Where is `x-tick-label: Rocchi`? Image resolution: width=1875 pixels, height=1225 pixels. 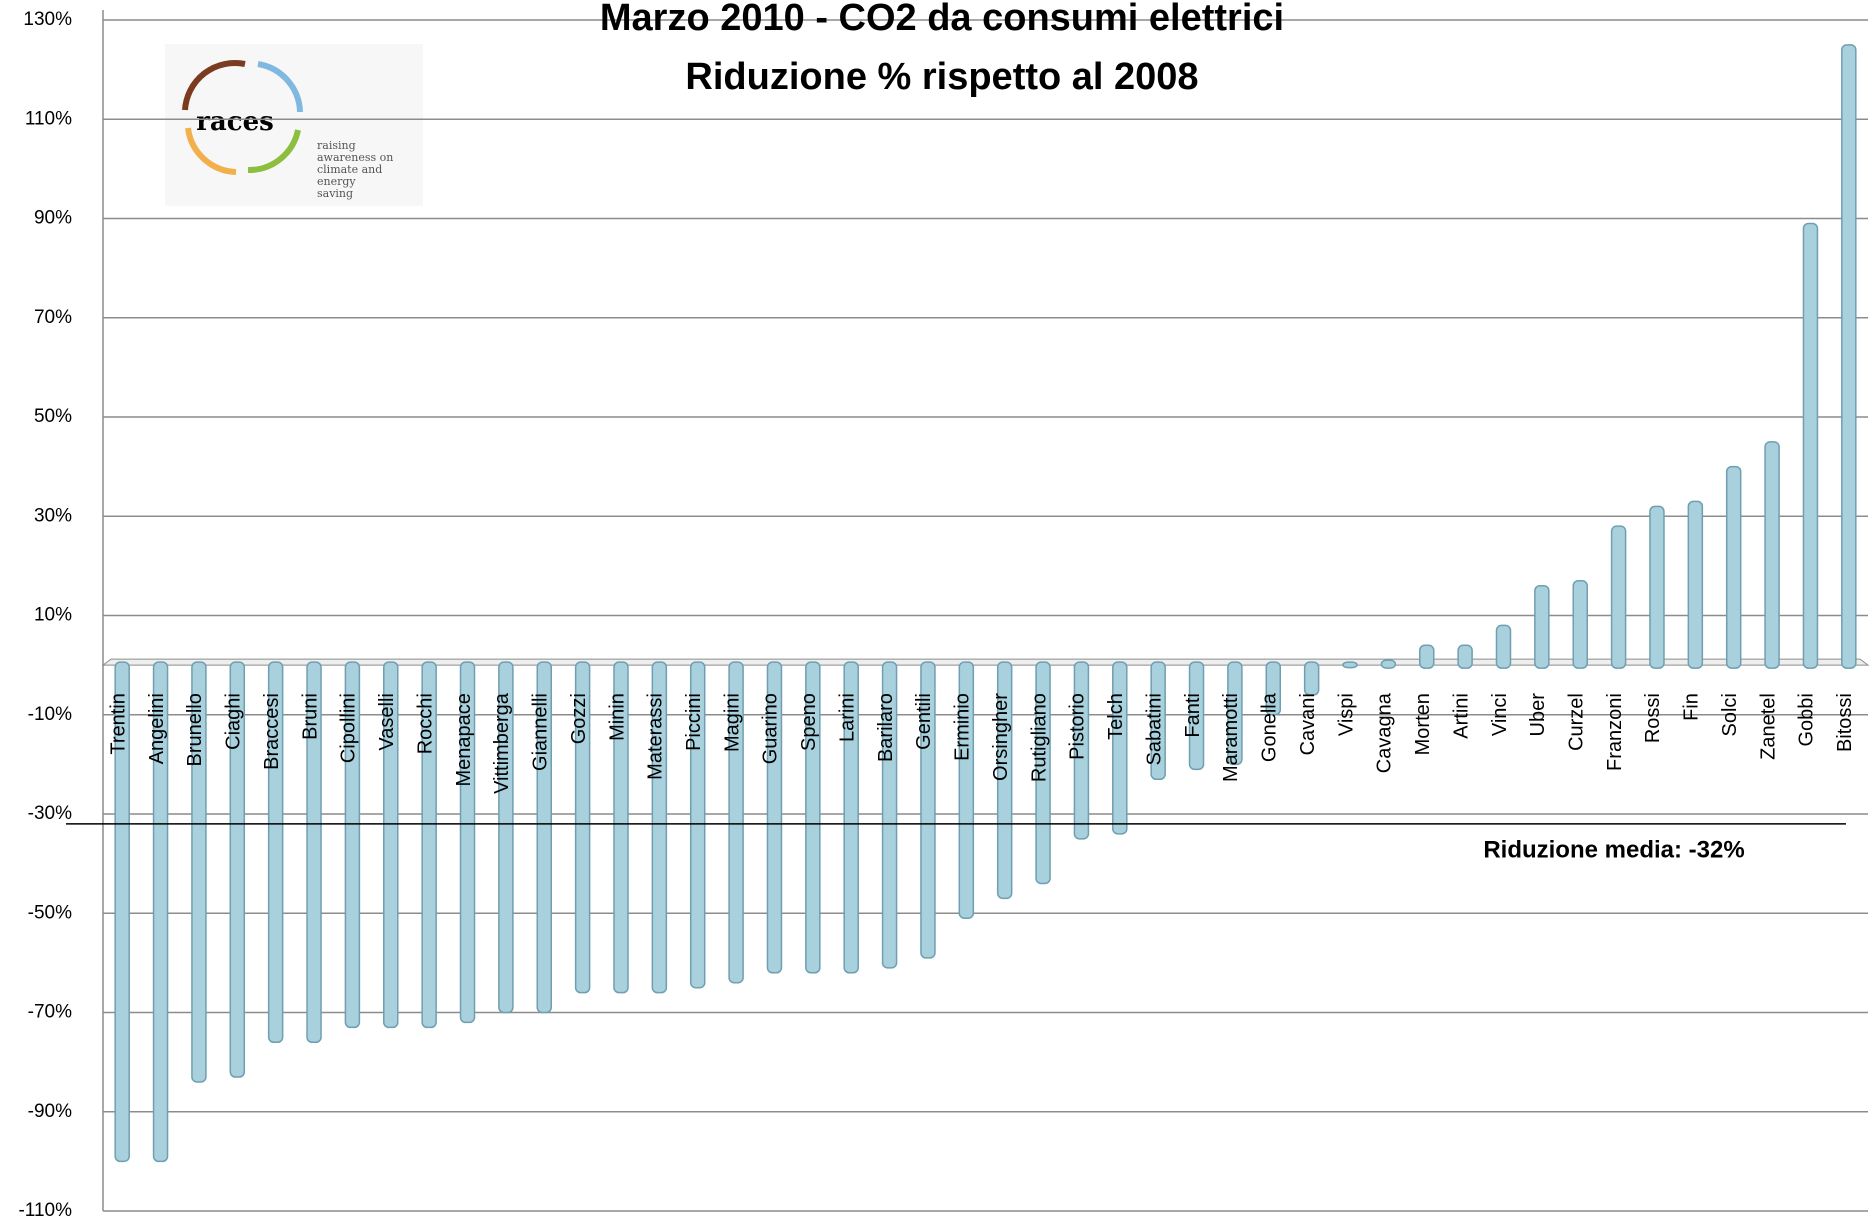 x-tick-label: Rocchi is located at coordinates (425, 723).